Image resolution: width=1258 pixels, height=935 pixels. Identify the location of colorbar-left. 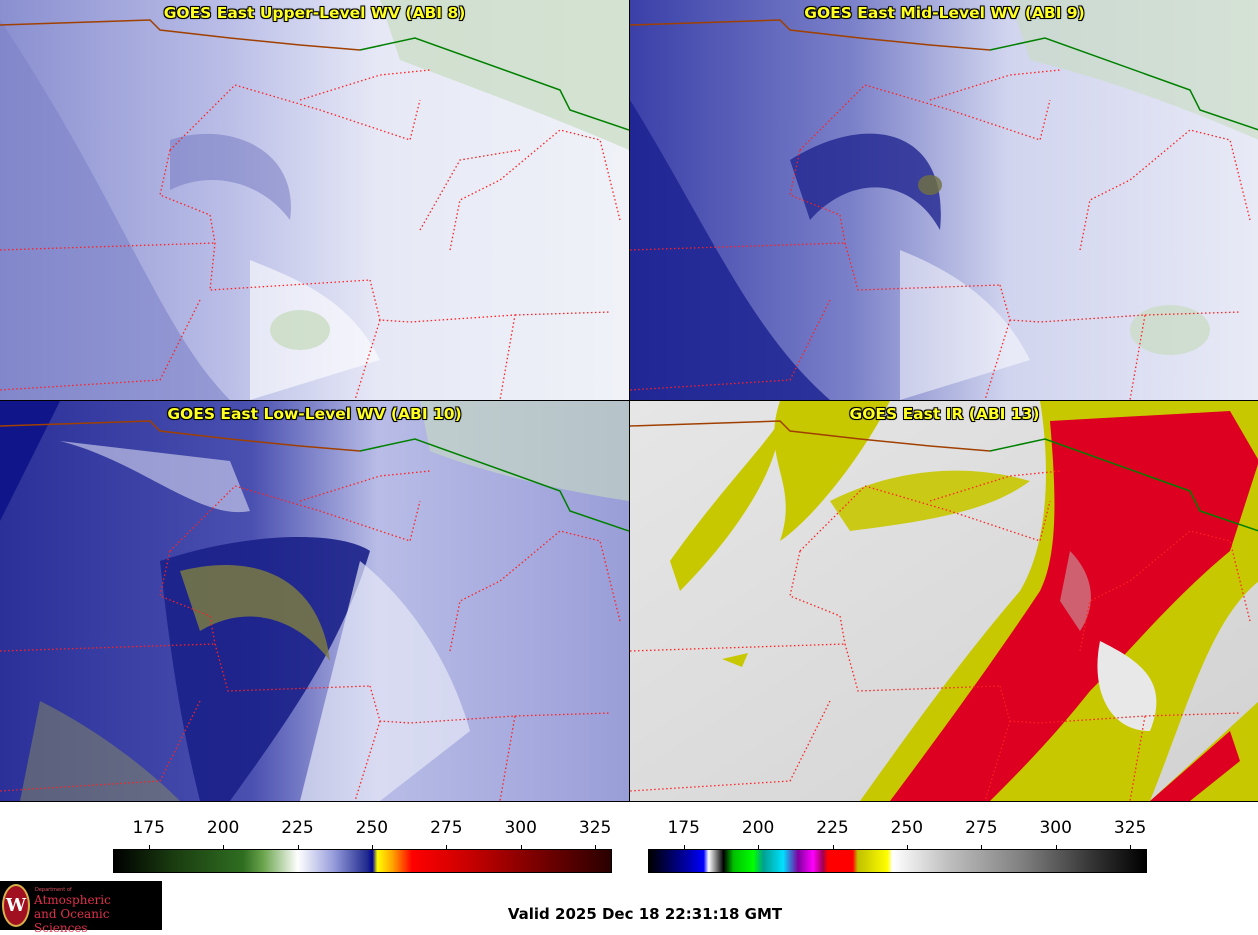
(362, 861).